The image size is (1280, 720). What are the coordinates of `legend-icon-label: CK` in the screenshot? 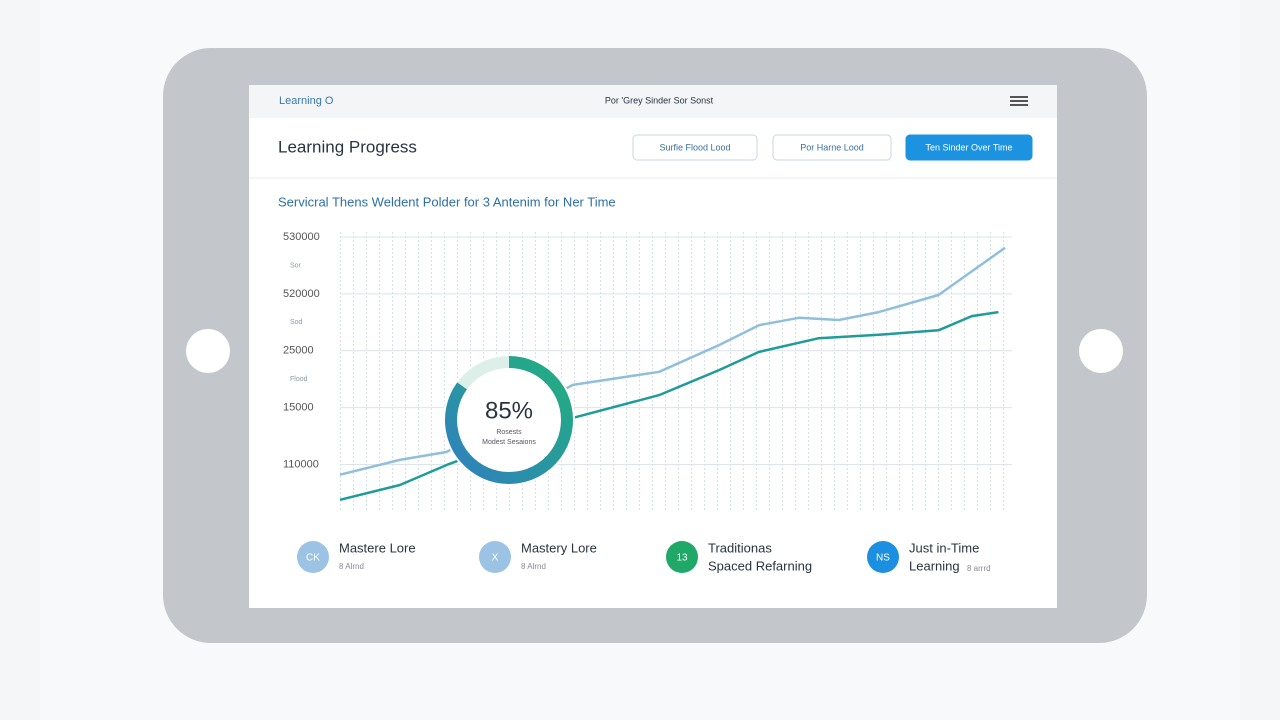 It's located at (313, 558).